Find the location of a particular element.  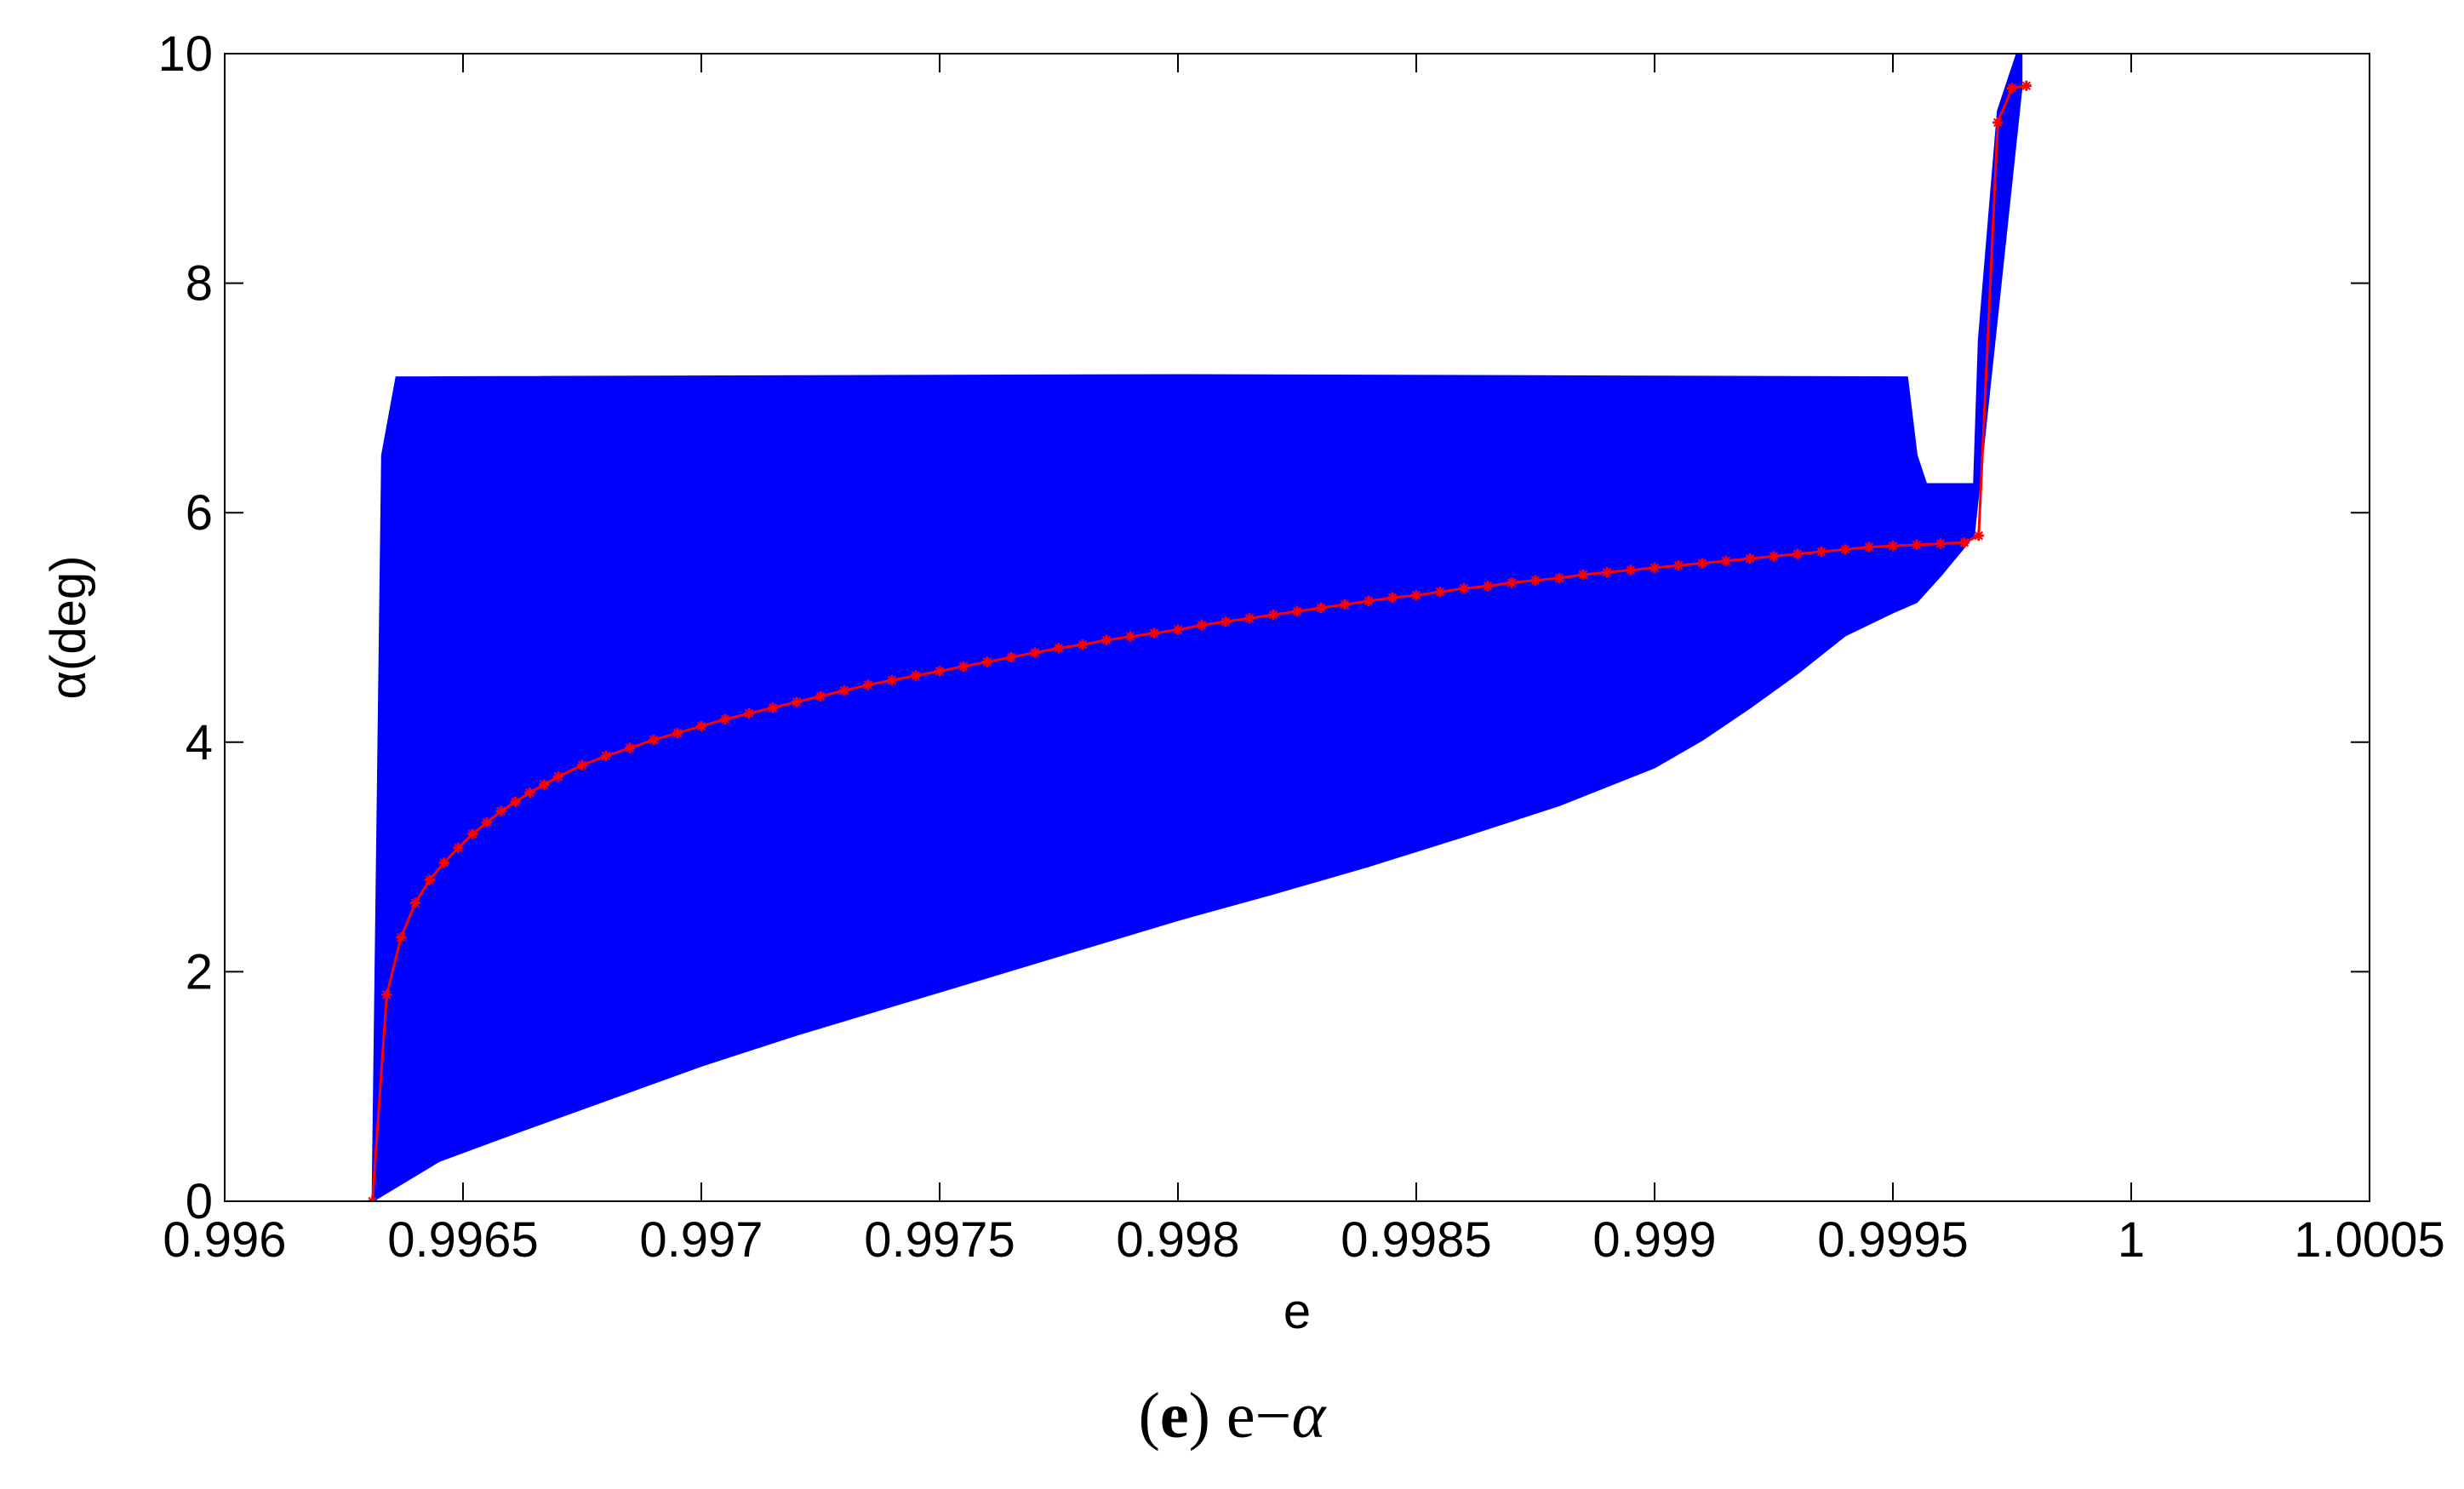

y-tick-label: 4 is located at coordinates (199, 742).